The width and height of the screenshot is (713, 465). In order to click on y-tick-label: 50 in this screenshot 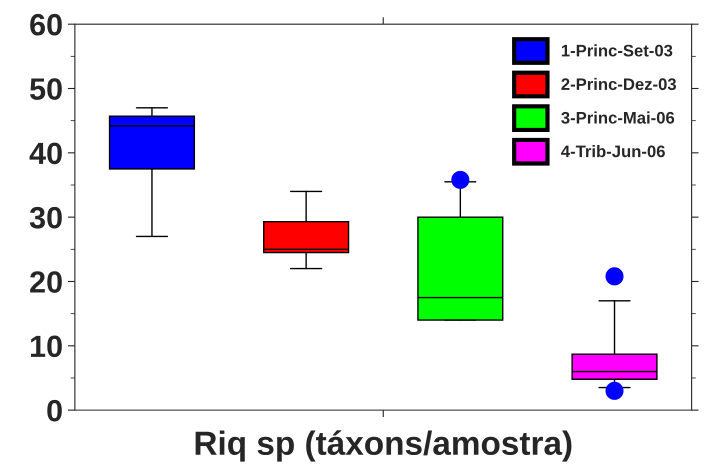, I will do `click(46, 89)`.